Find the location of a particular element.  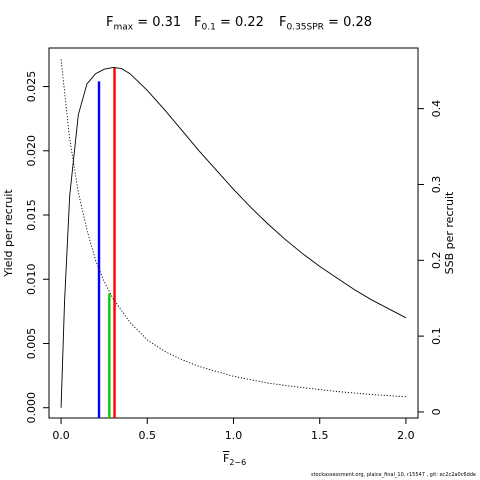

x-axis-label: F2−6 is located at coordinates (235, 460).